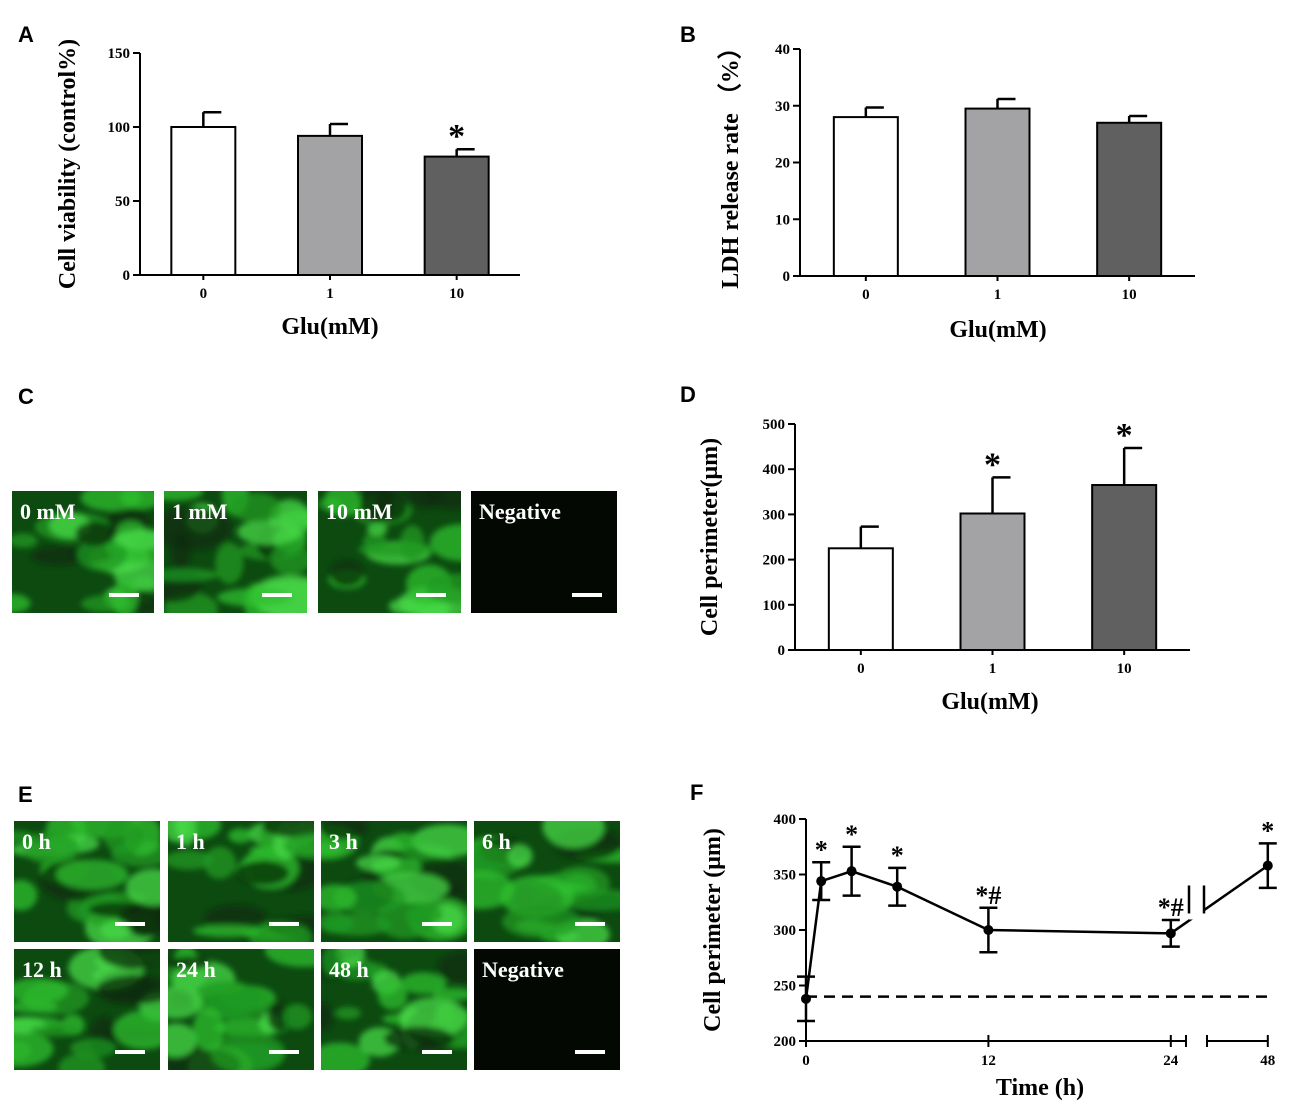  Describe the element at coordinates (730, 162) in the screenshot. I see `y-axis-title: LDH release rate （%）` at that location.